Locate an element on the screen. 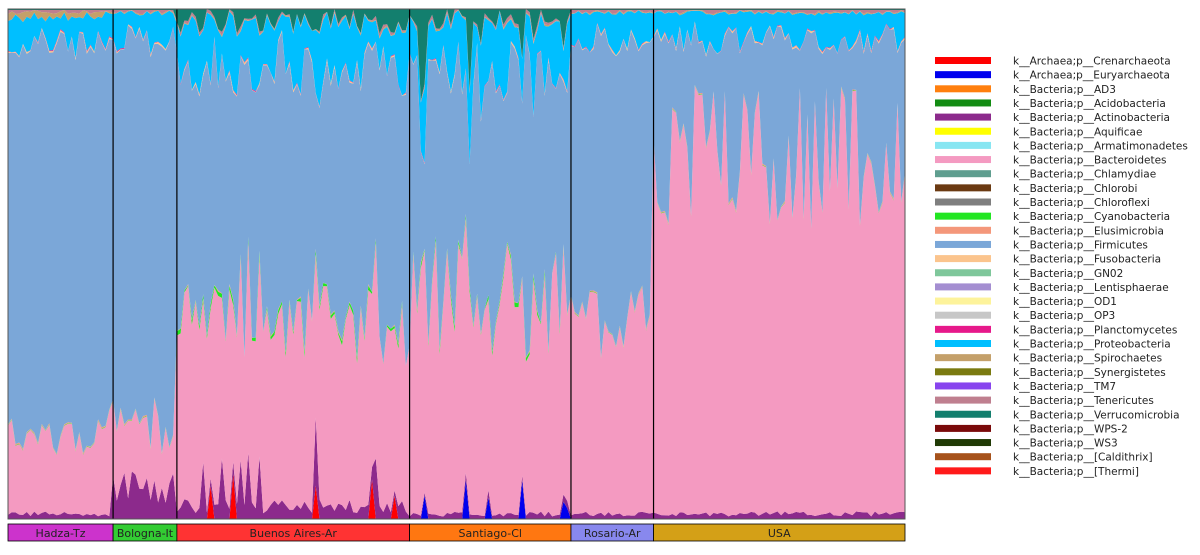  group-label: Rosario-Ar is located at coordinates (612, 533).